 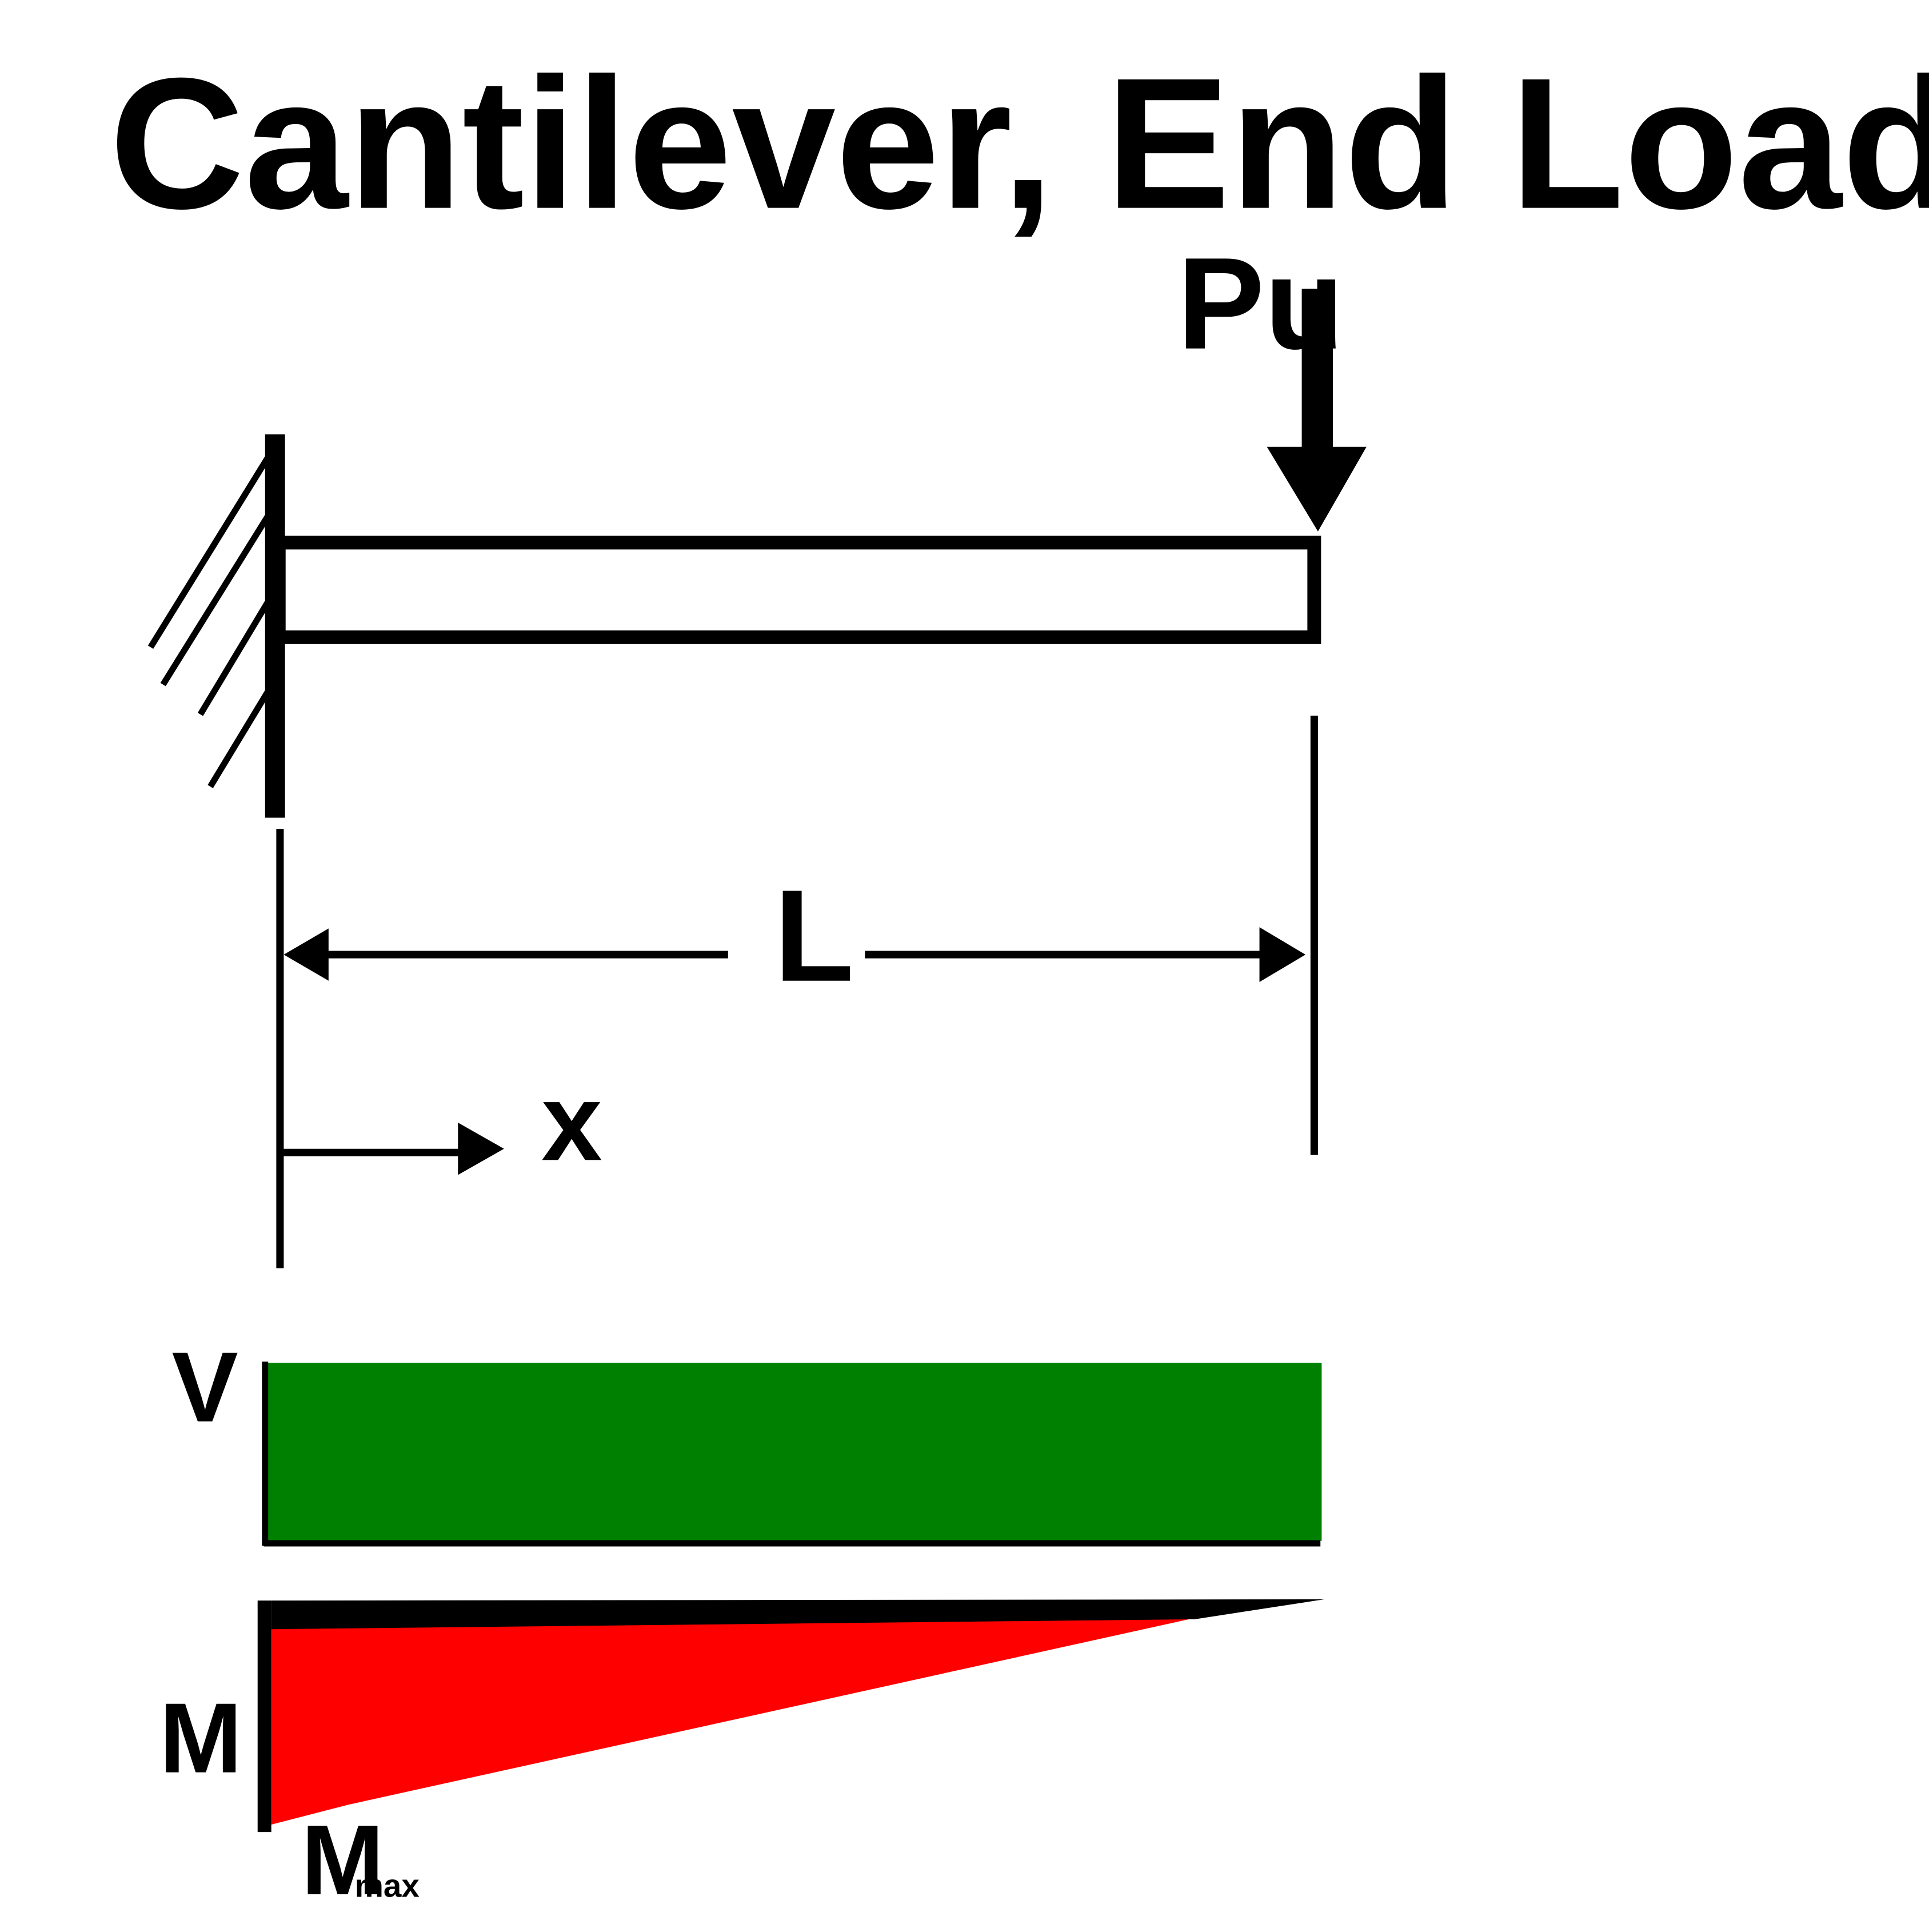 What do you see at coordinates (201, 1738) in the screenshot?
I see `moment-label: M` at bounding box center [201, 1738].